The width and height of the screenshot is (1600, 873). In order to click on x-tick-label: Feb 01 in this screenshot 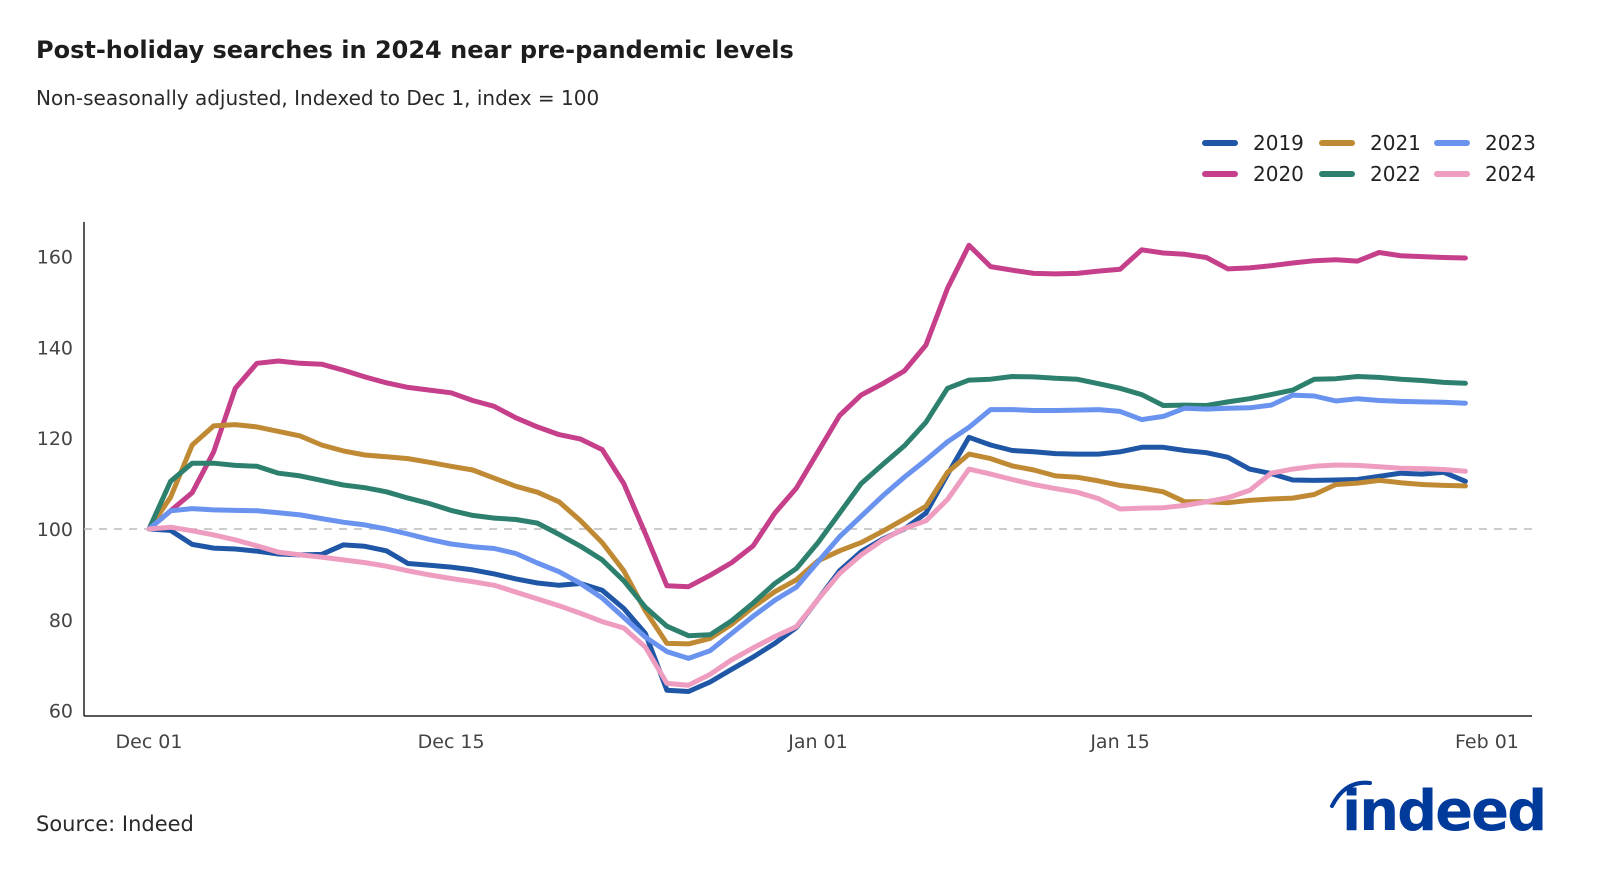, I will do `click(1487, 742)`.